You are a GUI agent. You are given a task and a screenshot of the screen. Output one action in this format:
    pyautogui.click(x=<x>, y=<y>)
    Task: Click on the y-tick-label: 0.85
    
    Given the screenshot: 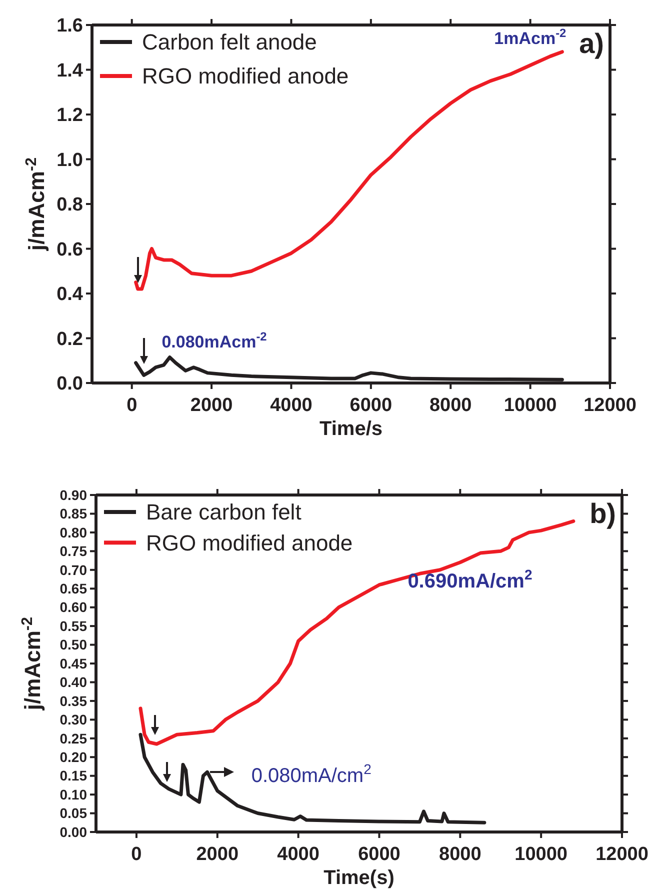 What is the action you would take?
    pyautogui.click(x=74, y=514)
    